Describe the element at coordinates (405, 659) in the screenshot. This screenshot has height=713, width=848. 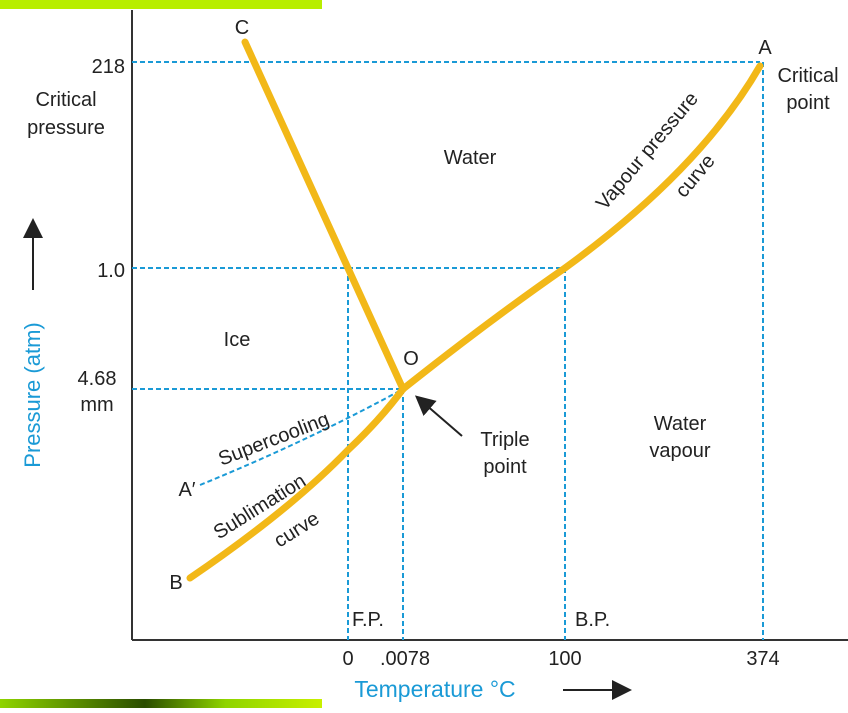
I see `x-tick: .0078` at that location.